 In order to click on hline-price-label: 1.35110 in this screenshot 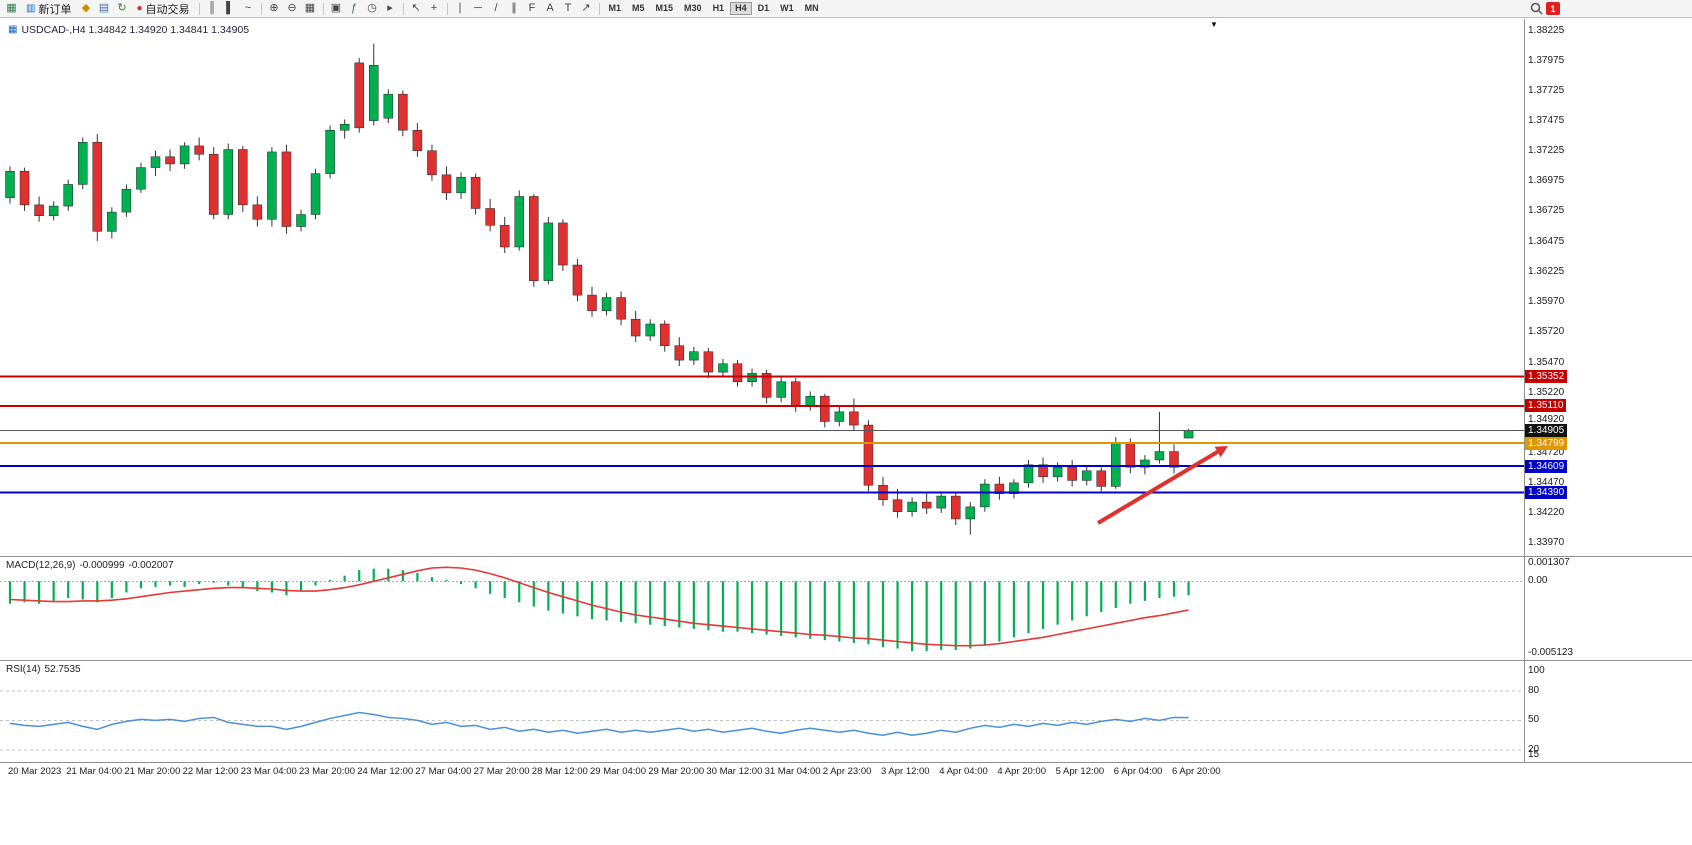, I will do `click(1546, 406)`.